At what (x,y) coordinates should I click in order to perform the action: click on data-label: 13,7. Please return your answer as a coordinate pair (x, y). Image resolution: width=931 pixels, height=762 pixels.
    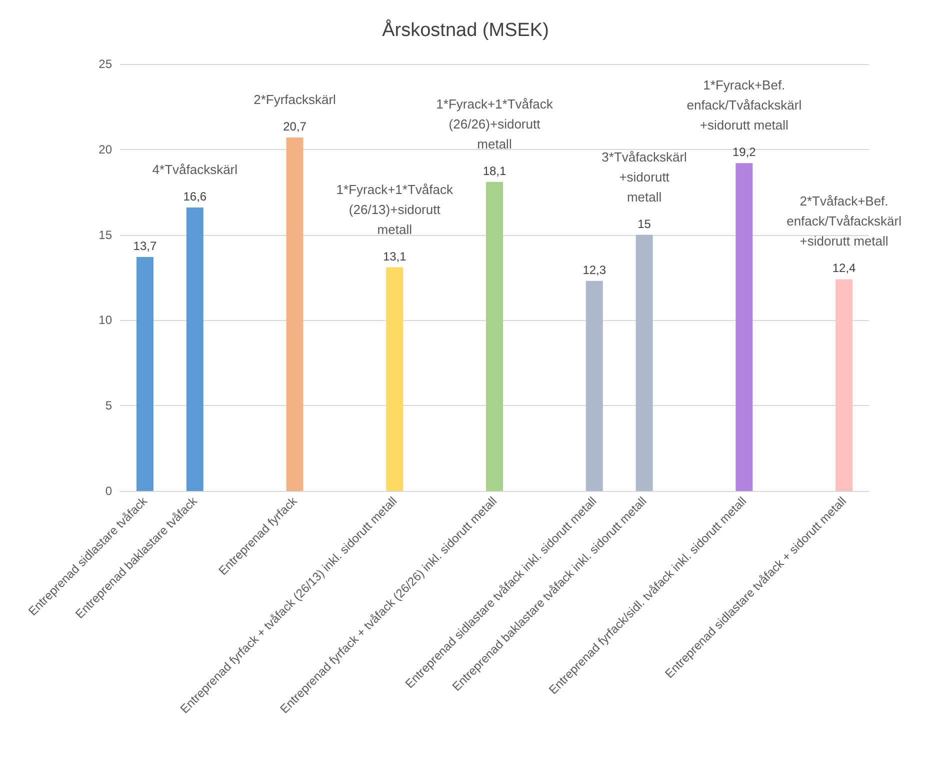
    Looking at the image, I should click on (145, 246).